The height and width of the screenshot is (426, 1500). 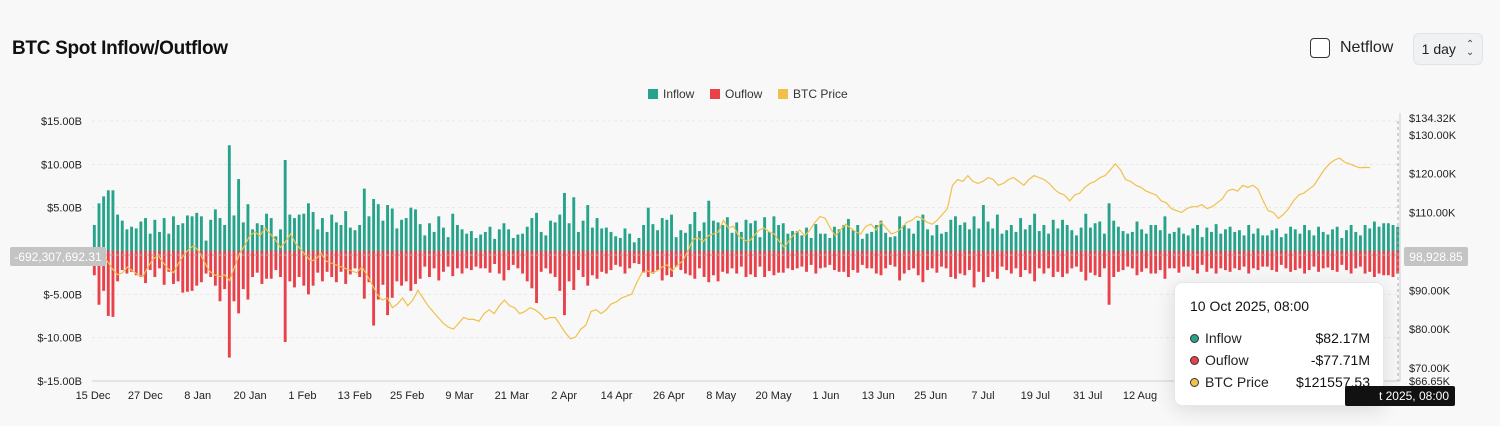 What do you see at coordinates (679, 94) in the screenshot?
I see `legend-label: Inflow` at bounding box center [679, 94].